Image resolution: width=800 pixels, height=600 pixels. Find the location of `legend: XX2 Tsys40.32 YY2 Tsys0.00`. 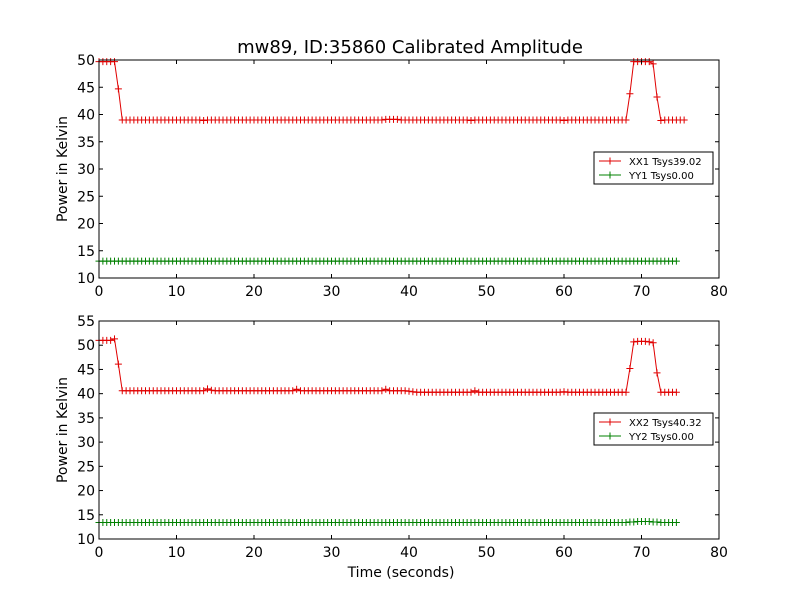

legend: XX2 Tsys40.32 YY2 Tsys0.00 is located at coordinates (653, 429).